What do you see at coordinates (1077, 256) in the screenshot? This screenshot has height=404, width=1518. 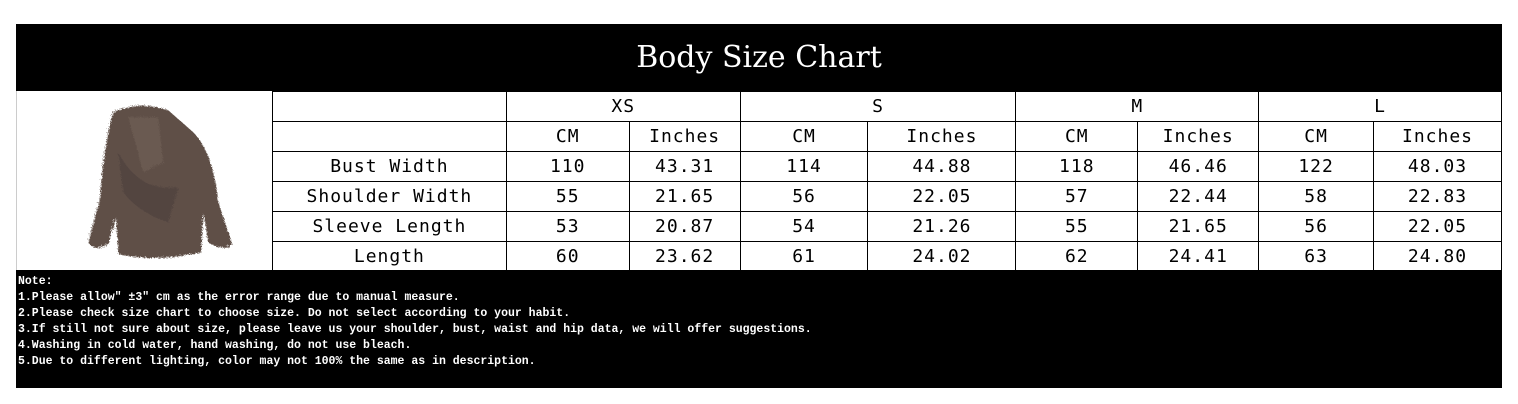 I see `cm-value: 62` at bounding box center [1077, 256].